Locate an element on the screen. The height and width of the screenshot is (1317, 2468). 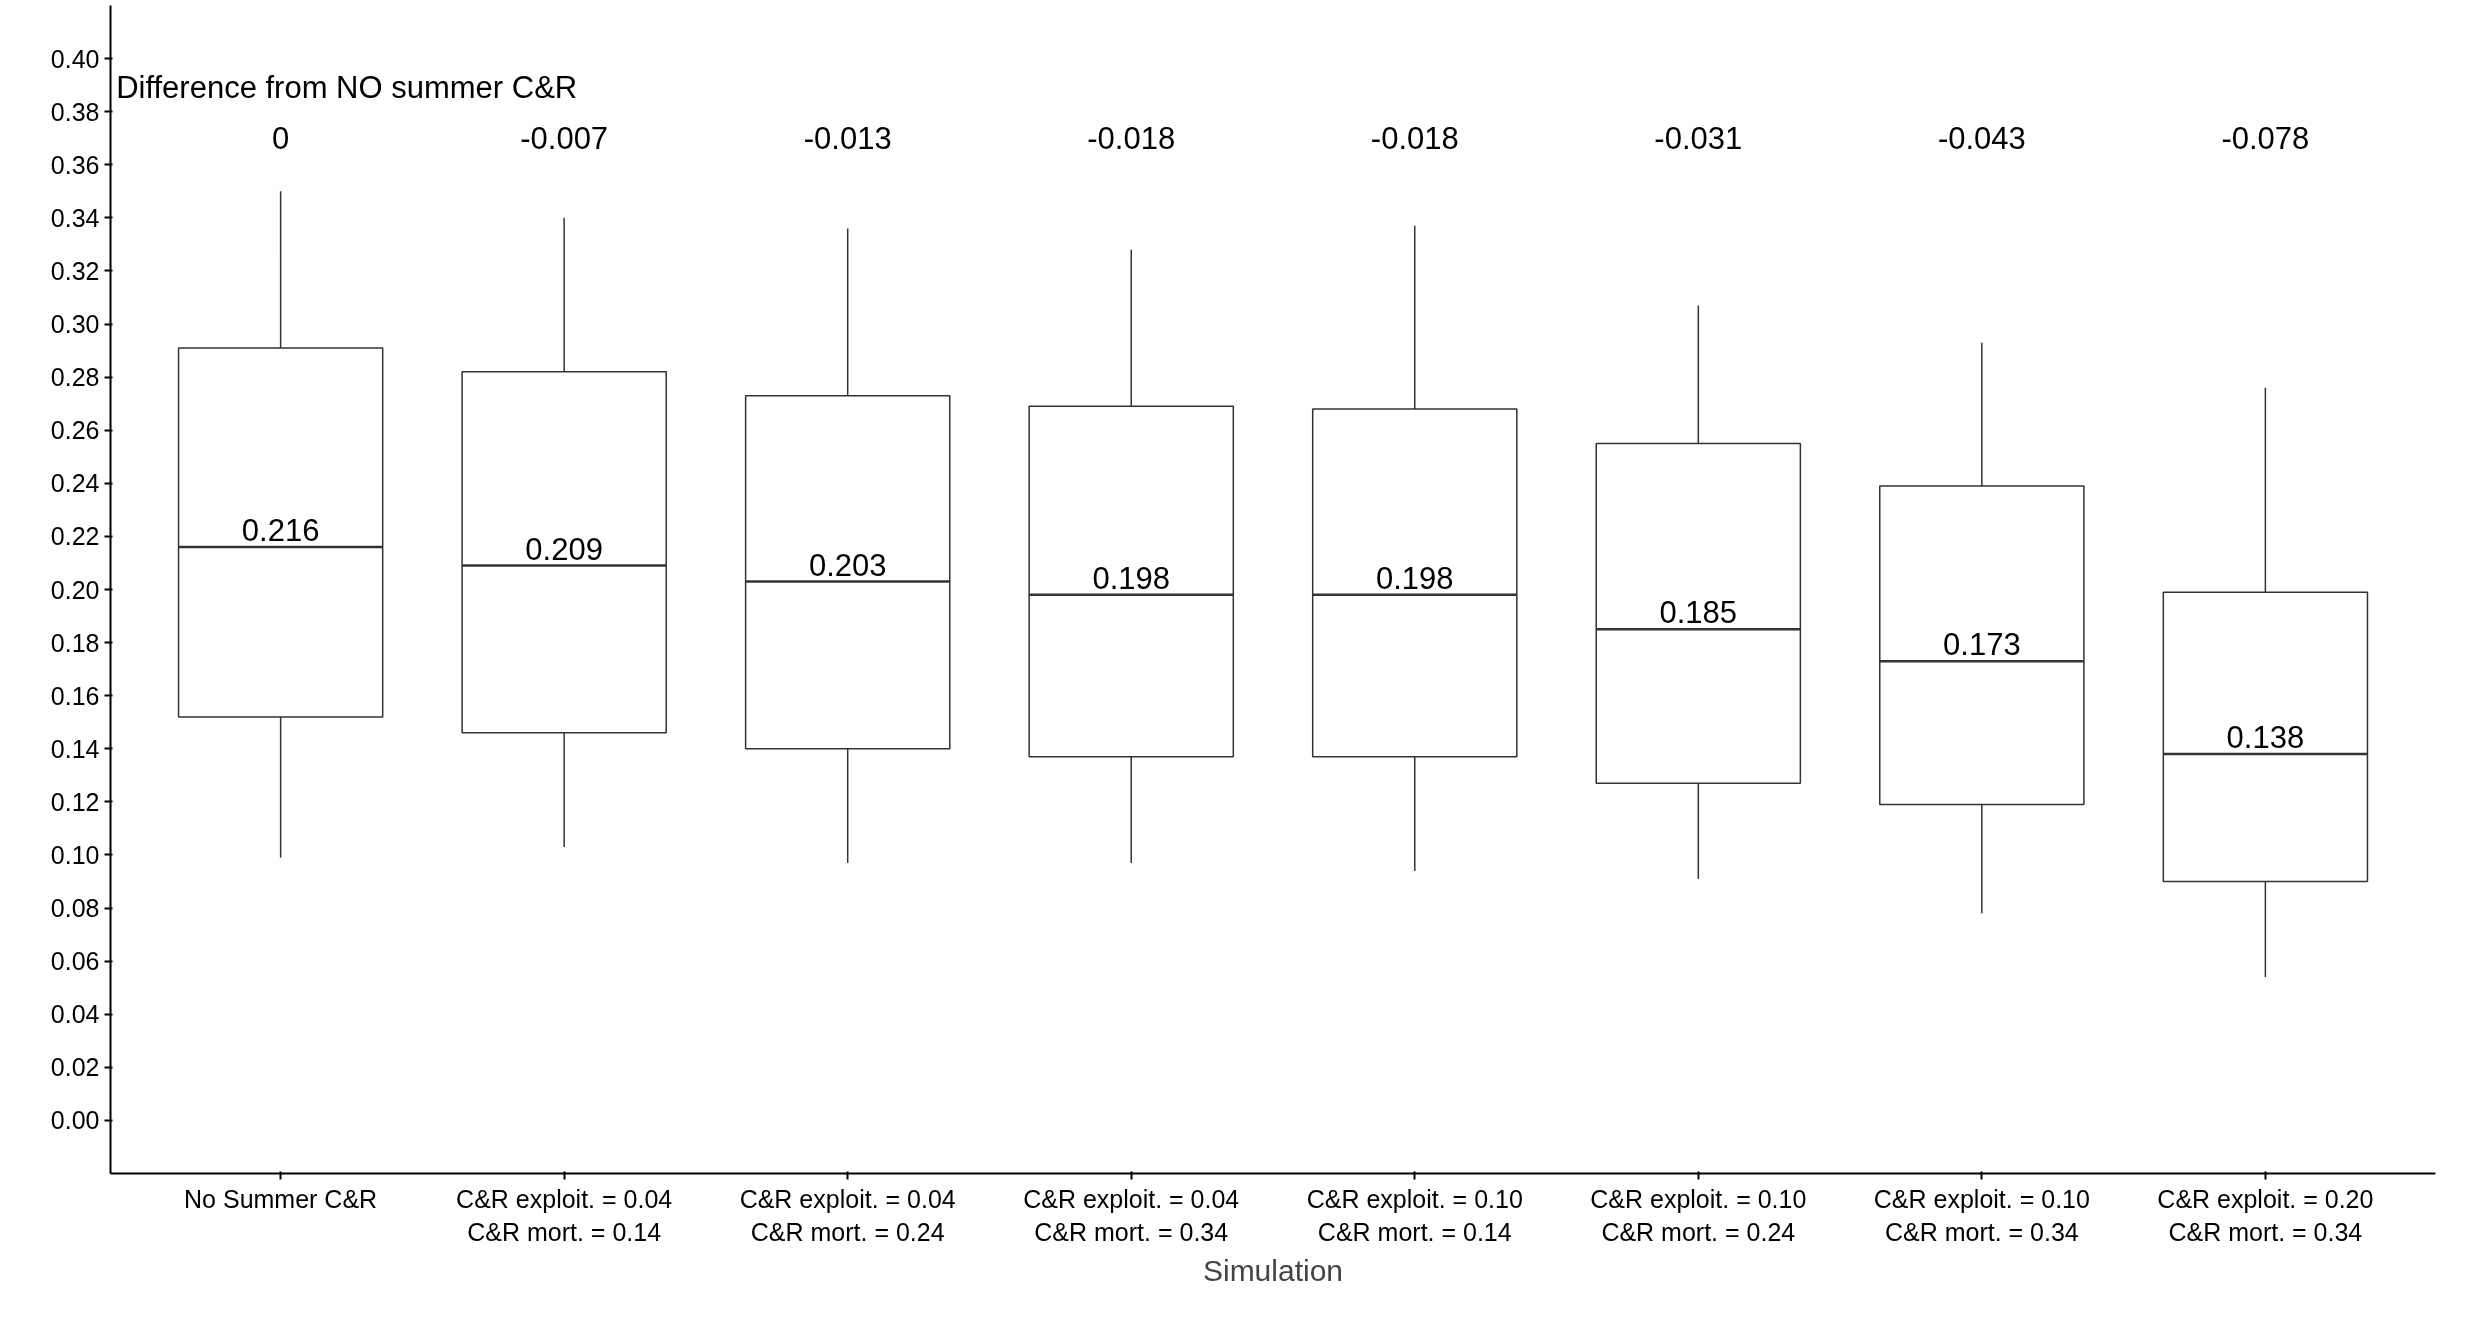
y-tick-label: 0.00 is located at coordinates (75, 1120).